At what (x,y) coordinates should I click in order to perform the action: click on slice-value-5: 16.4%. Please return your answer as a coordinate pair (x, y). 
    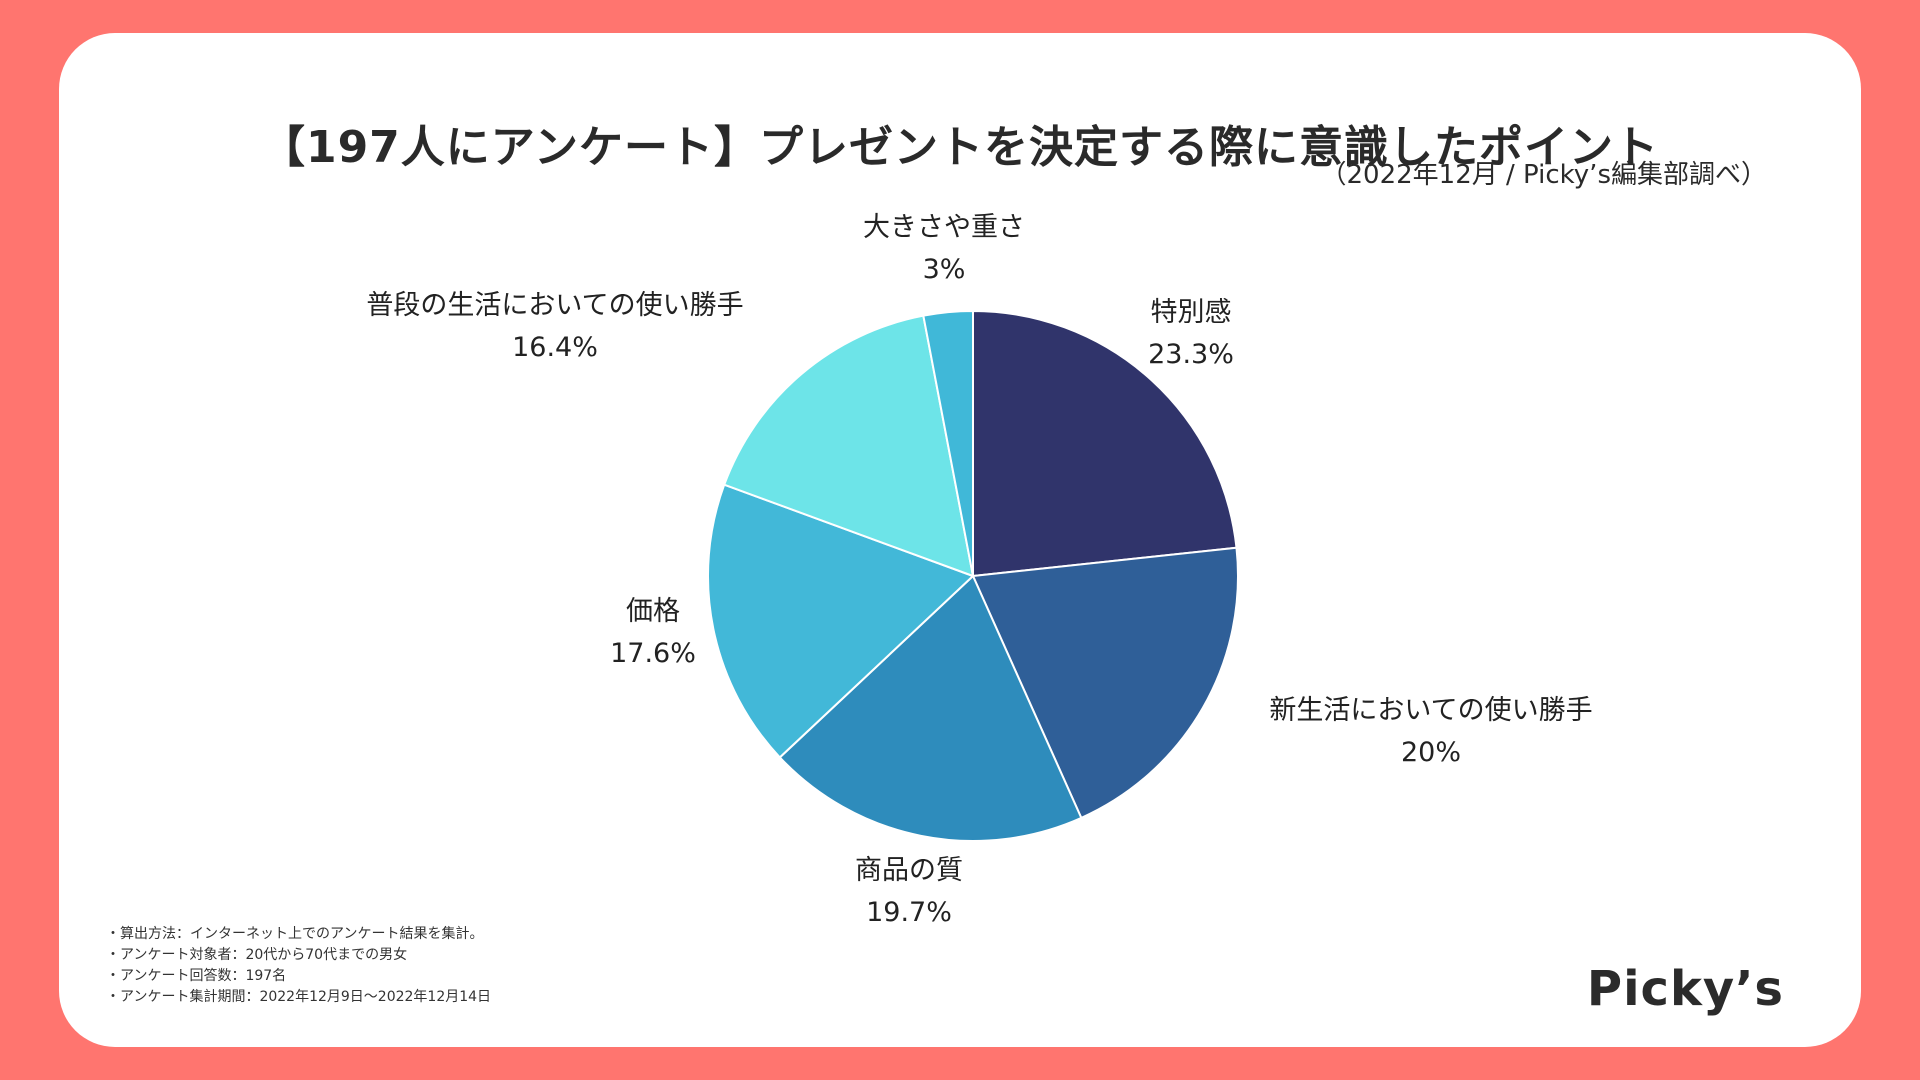
    Looking at the image, I should click on (555, 347).